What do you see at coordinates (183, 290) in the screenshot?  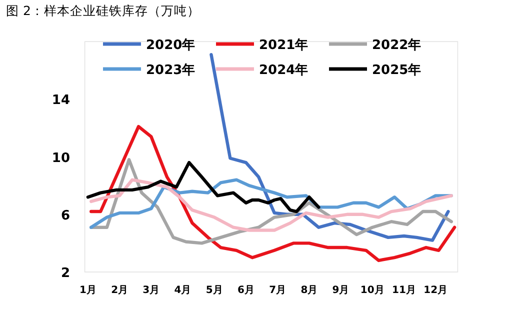 I see `x-tick-label: 4月` at bounding box center [183, 290].